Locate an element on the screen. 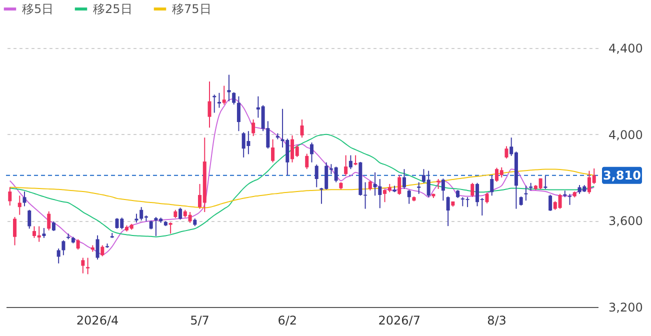  ref-line-label: 3,810 is located at coordinates (622, 175).